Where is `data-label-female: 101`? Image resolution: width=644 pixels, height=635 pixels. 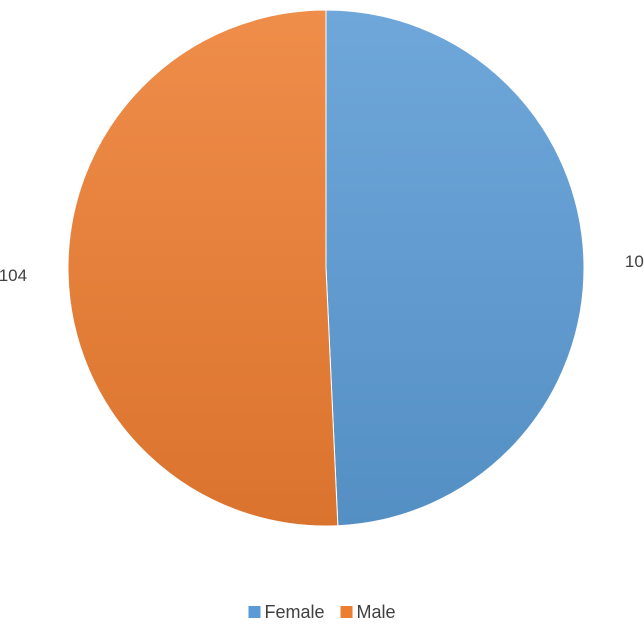 data-label-female: 101 is located at coordinates (634, 261).